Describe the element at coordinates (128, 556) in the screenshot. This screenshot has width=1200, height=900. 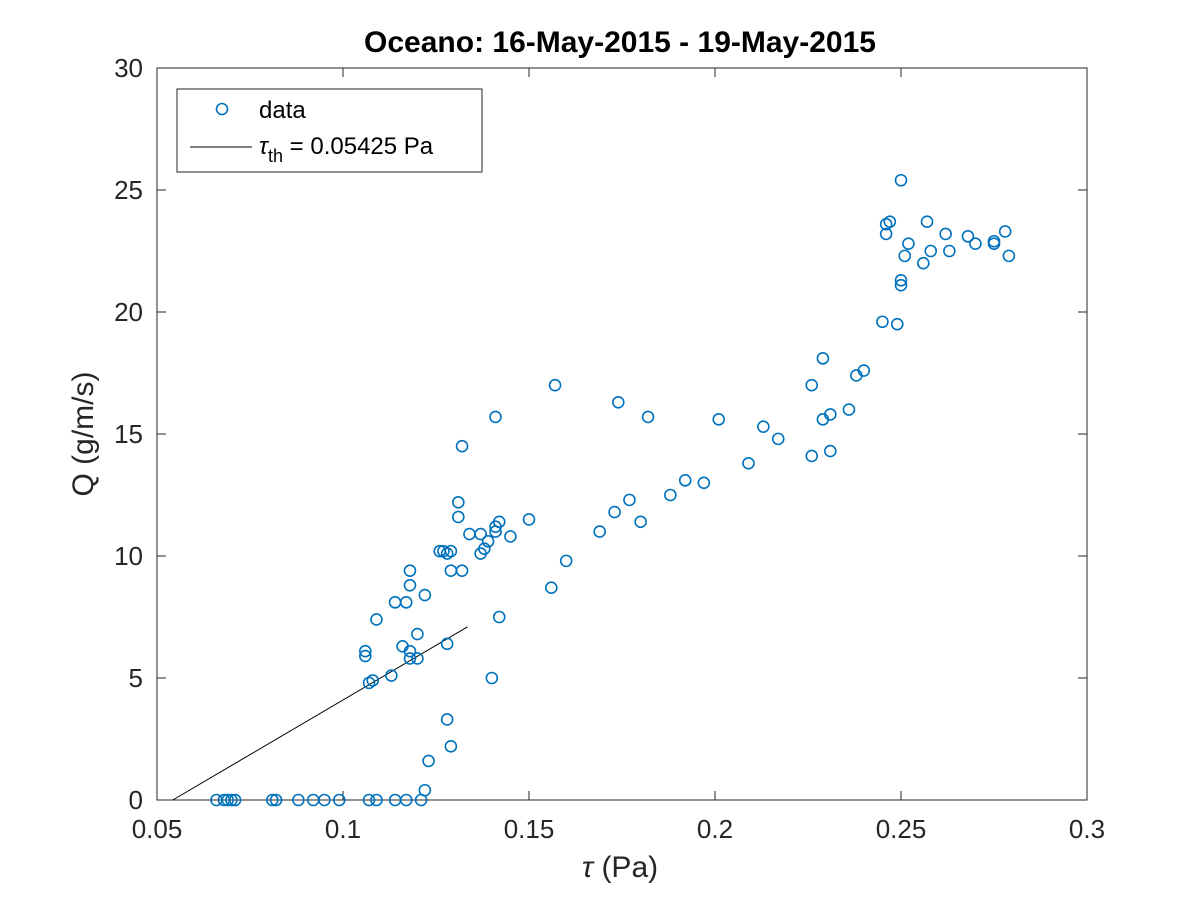
I see `y-tick-label: 10` at that location.